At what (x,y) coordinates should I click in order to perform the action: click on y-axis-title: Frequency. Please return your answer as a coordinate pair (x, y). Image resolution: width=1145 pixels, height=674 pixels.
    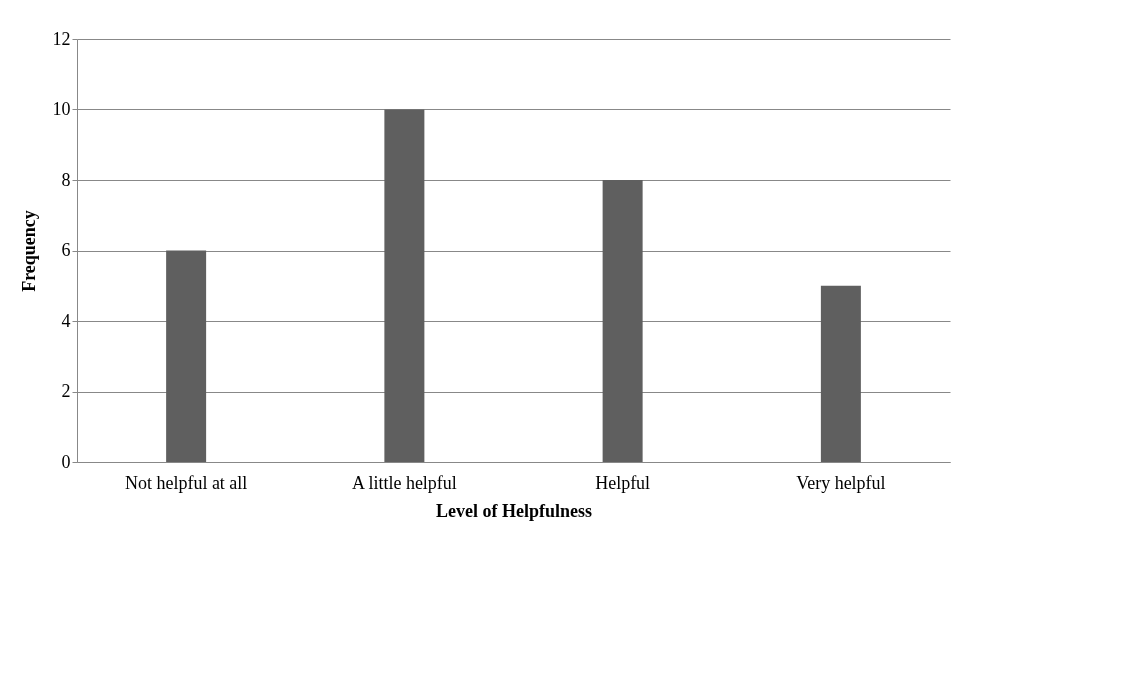
    Looking at the image, I should click on (28, 251).